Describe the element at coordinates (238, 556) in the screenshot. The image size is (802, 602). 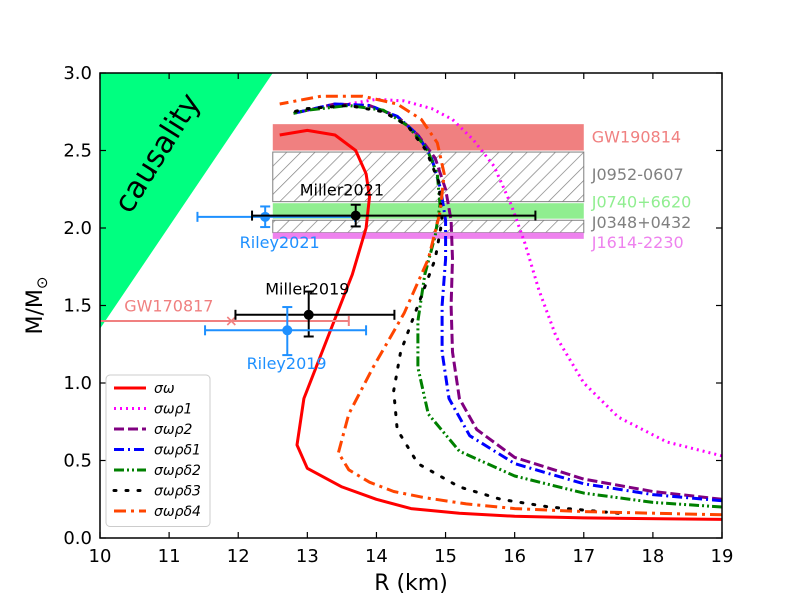
I see `x-tick-label: 12` at that location.